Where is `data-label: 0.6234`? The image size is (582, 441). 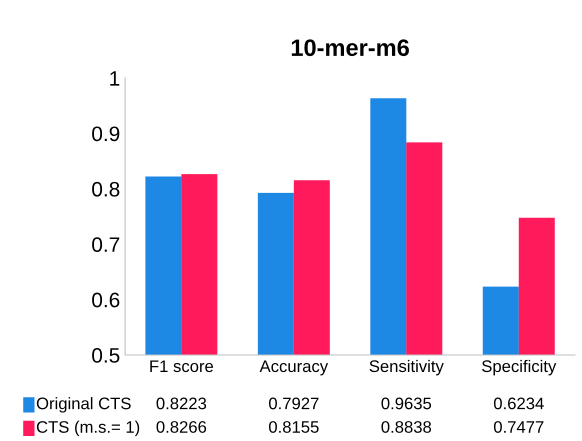 data-label: 0.6234 is located at coordinates (519, 404).